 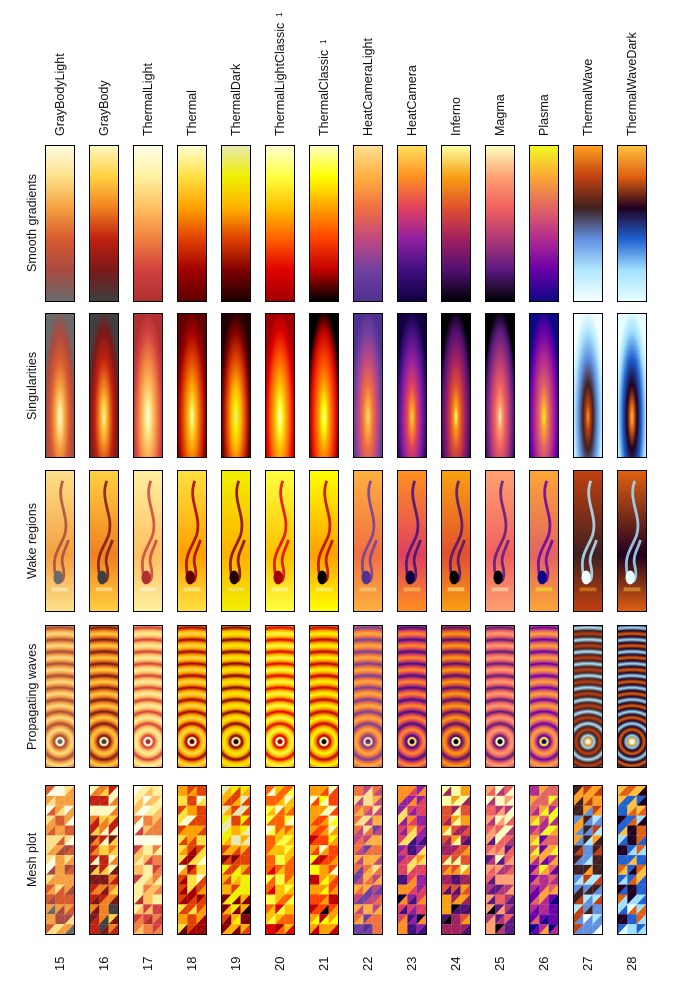 What do you see at coordinates (104, 385) in the screenshot?
I see `singularities-panel-gray-body` at bounding box center [104, 385].